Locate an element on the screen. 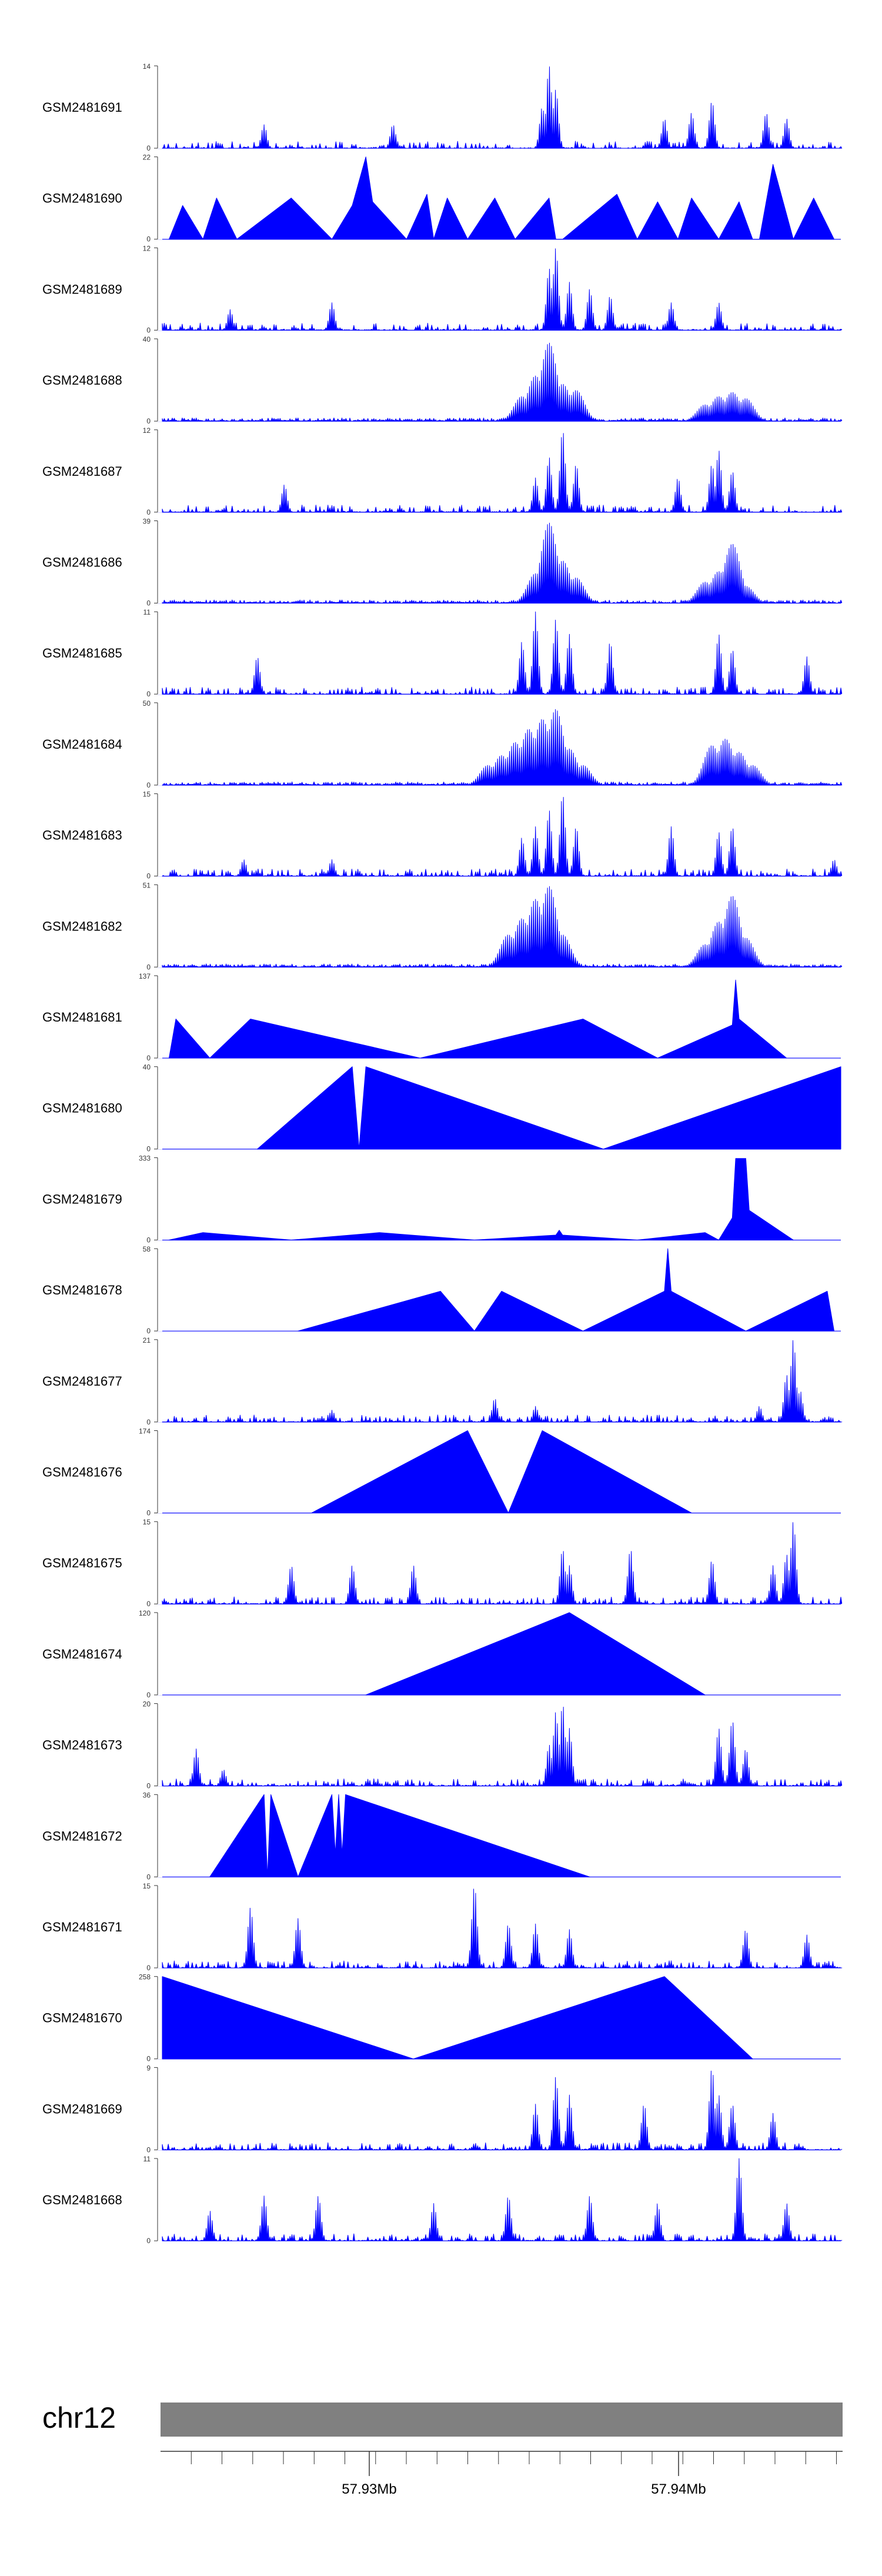 The height and width of the screenshot is (2576, 882). track-GSM2481687: GSM2481687 12 0 is located at coordinates (442, 471).